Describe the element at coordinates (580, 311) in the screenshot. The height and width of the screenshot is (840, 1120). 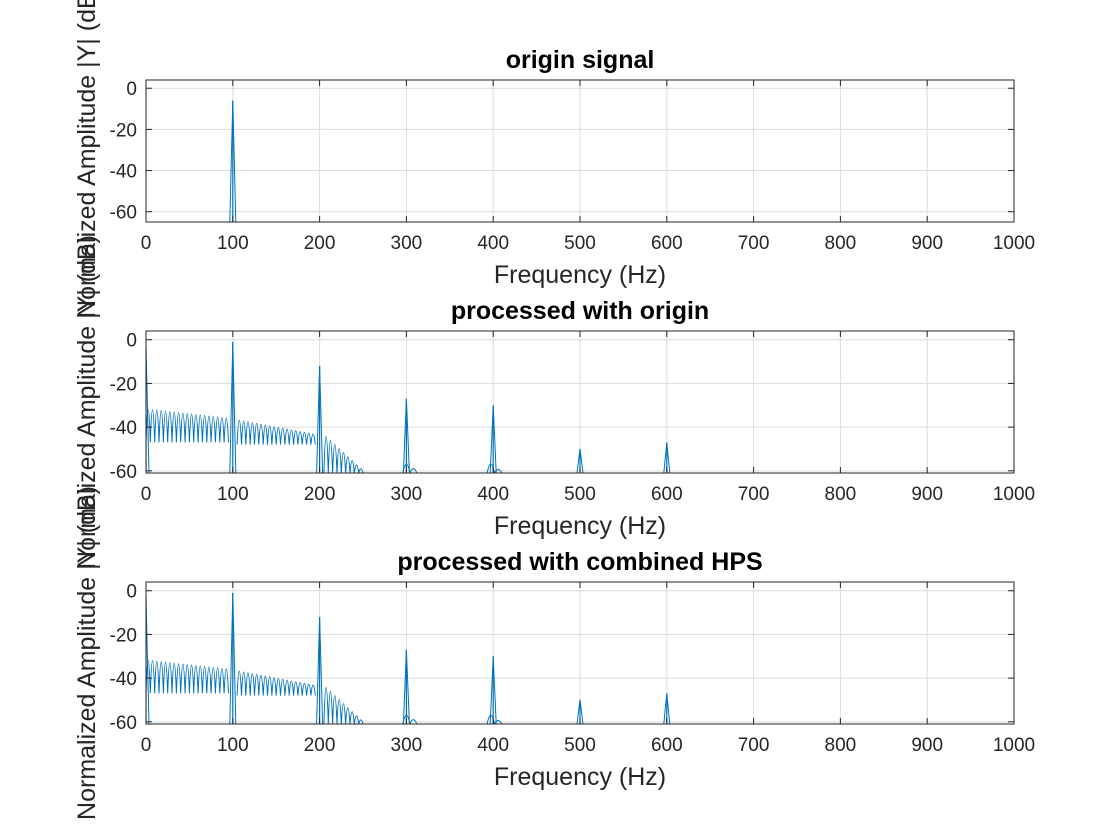
I see `plot-title: processed with origin` at that location.